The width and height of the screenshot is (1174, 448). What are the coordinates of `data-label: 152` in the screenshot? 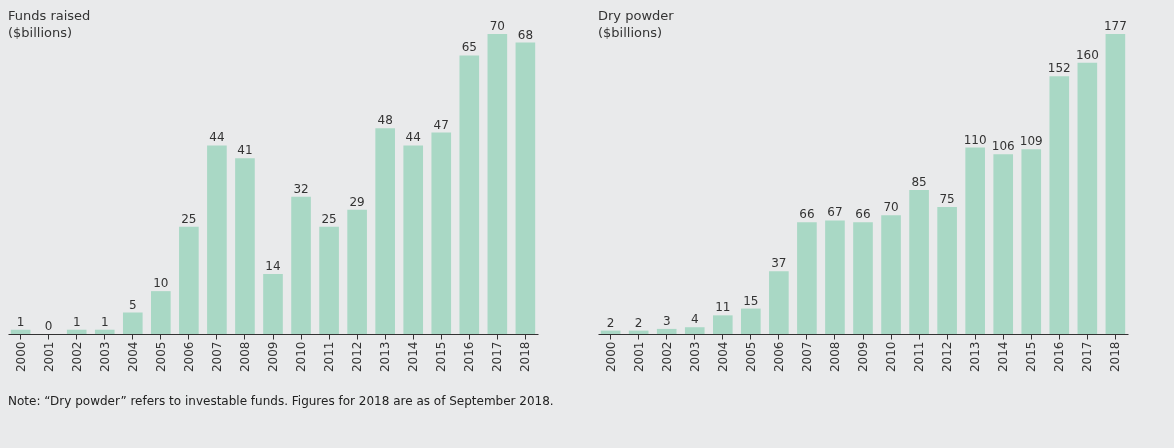 It's located at (1059, 68).